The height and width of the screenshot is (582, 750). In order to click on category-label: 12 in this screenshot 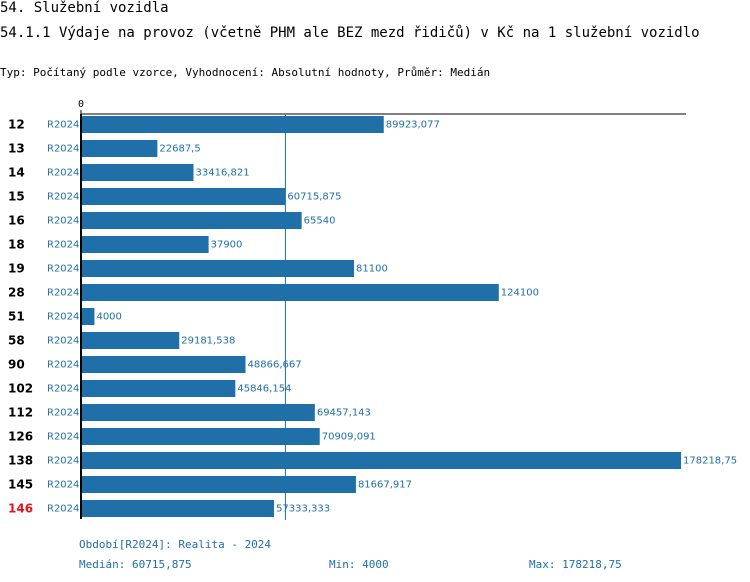, I will do `click(16, 125)`.